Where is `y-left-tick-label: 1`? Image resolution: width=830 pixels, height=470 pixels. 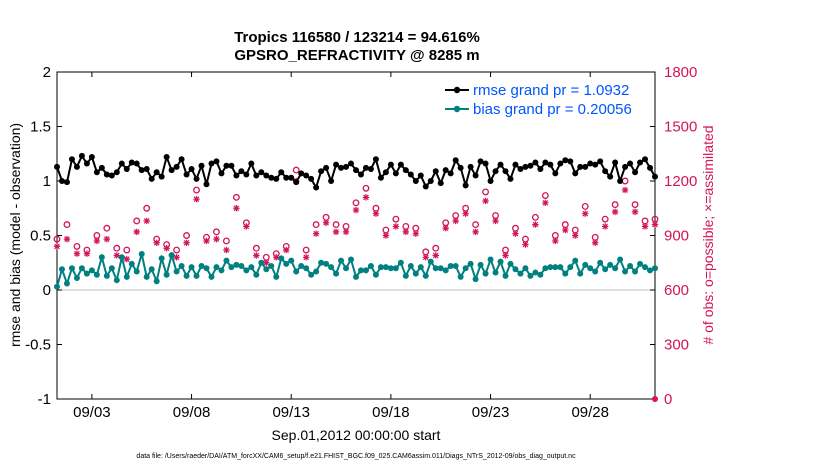
y-left-tick-label: 1 is located at coordinates (47, 181).